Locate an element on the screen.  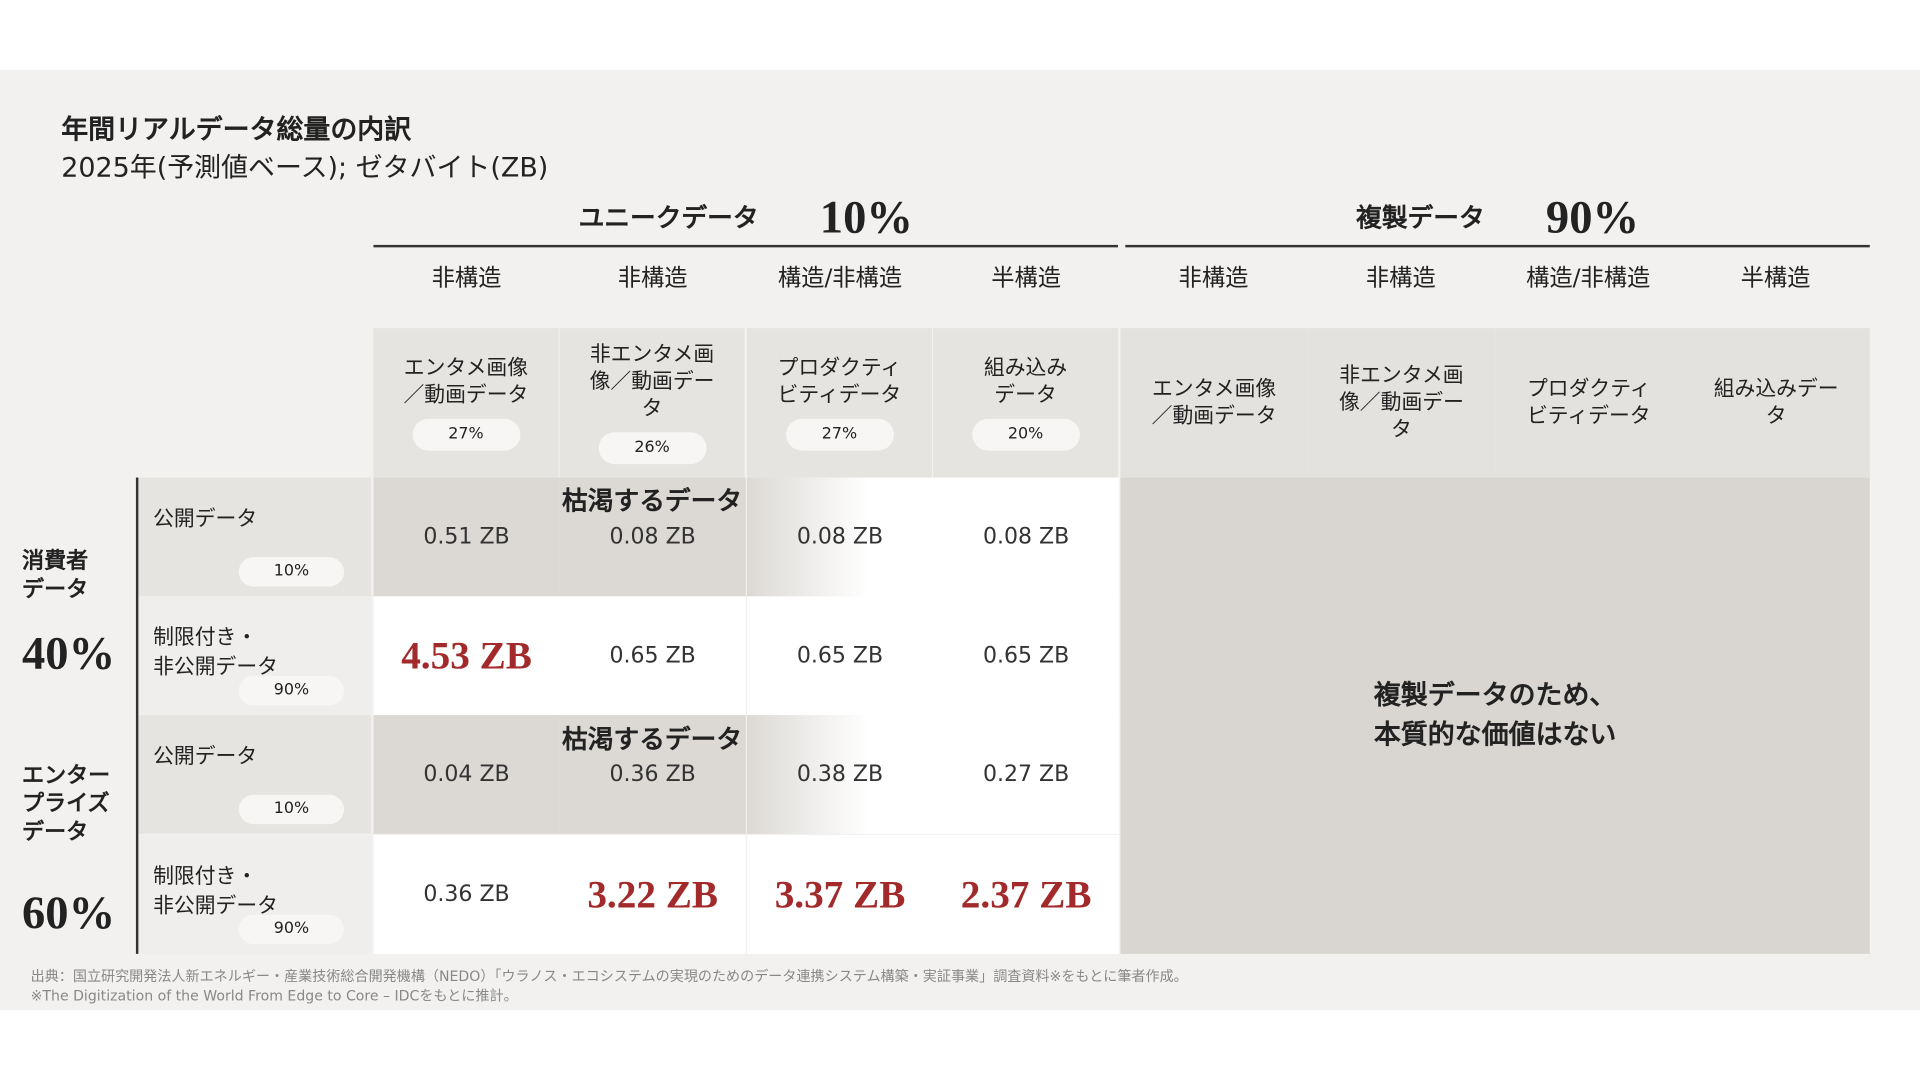
group-header-unique: ユニークデータ 10% is located at coordinates (745, 214).